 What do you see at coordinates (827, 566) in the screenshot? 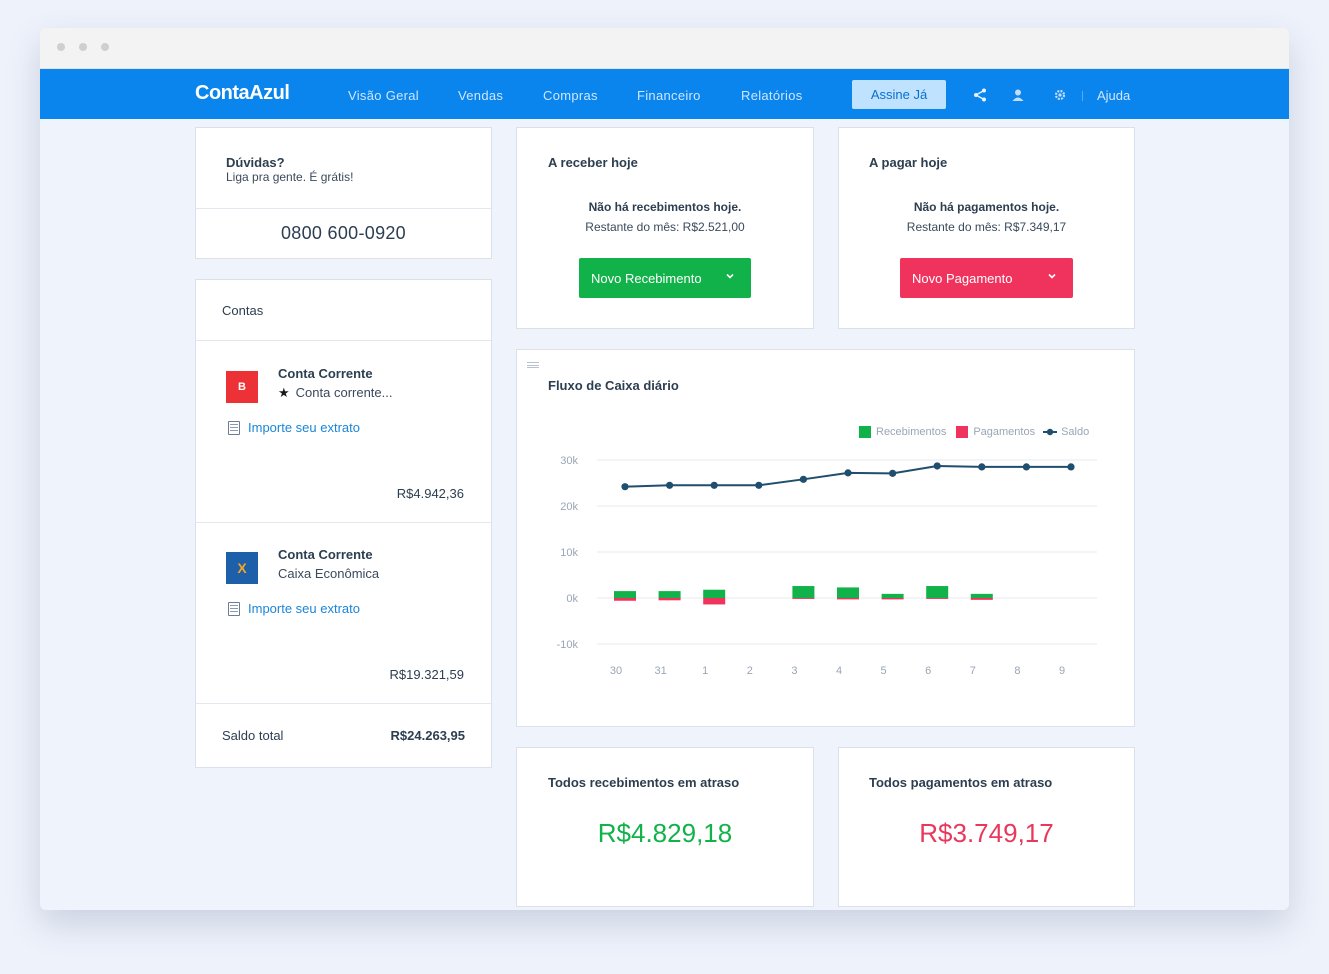
I see `cash-flow-chart: 30k 20k 10k 0k -10k 30 31 1 2 3 4 5 6 7 8 9` at bounding box center [827, 566].